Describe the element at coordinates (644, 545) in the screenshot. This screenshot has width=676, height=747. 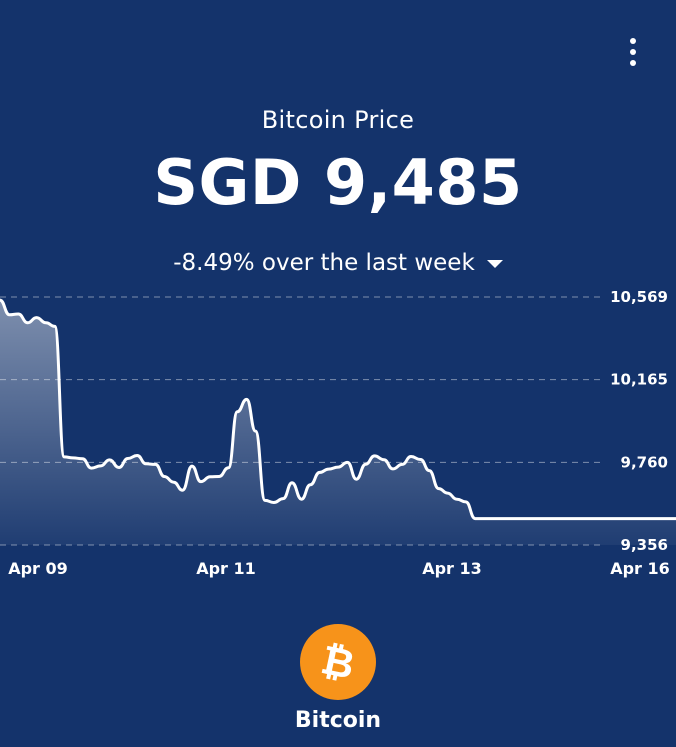
I see `y-tick-label: 9,356` at that location.